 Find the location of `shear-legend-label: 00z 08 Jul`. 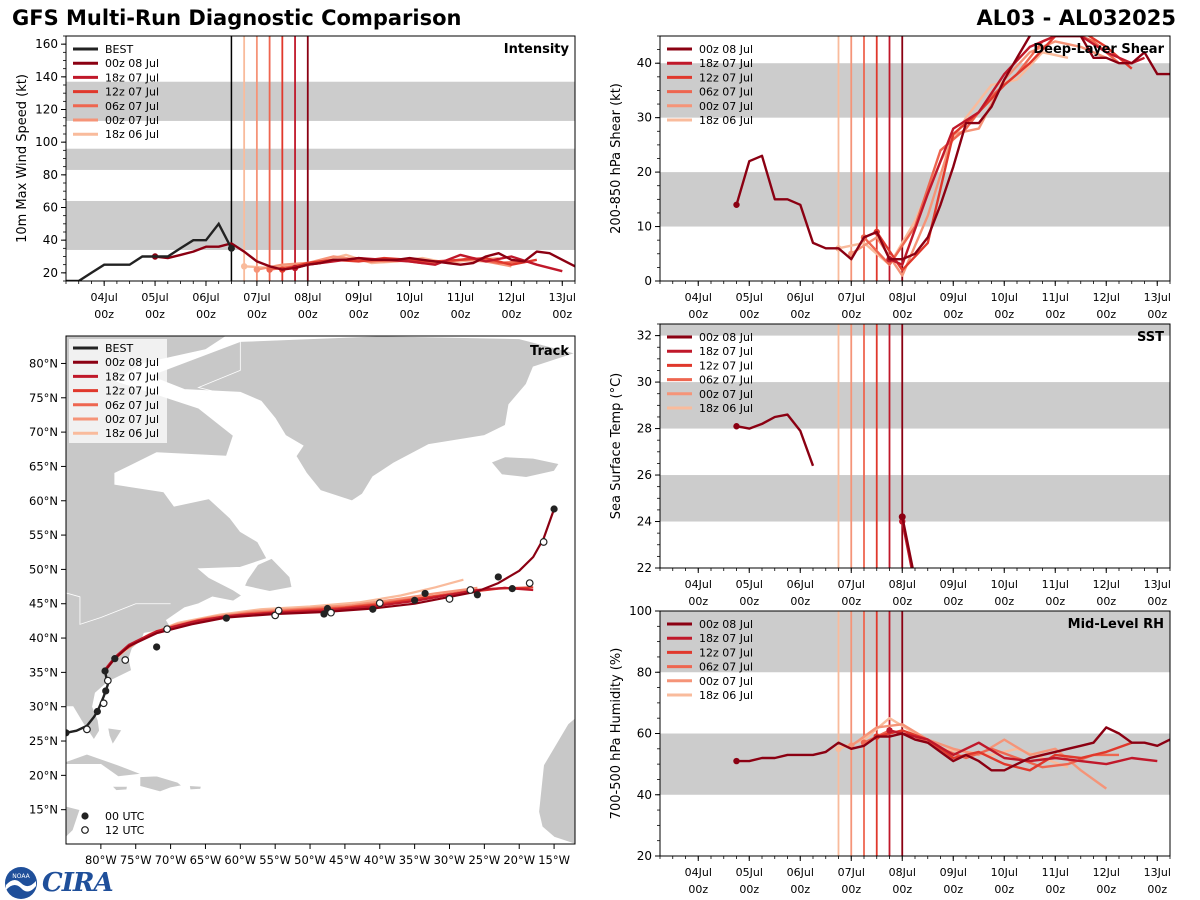

shear-legend-label: 00z 08 Jul is located at coordinates (726, 49).